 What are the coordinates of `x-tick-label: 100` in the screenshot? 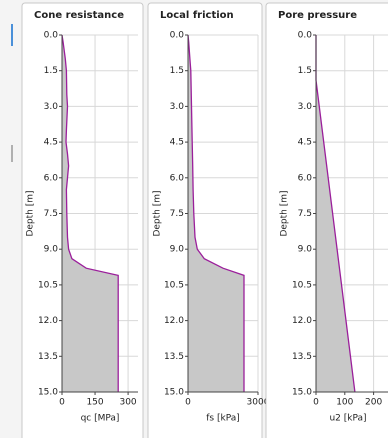 It's located at (344, 403).